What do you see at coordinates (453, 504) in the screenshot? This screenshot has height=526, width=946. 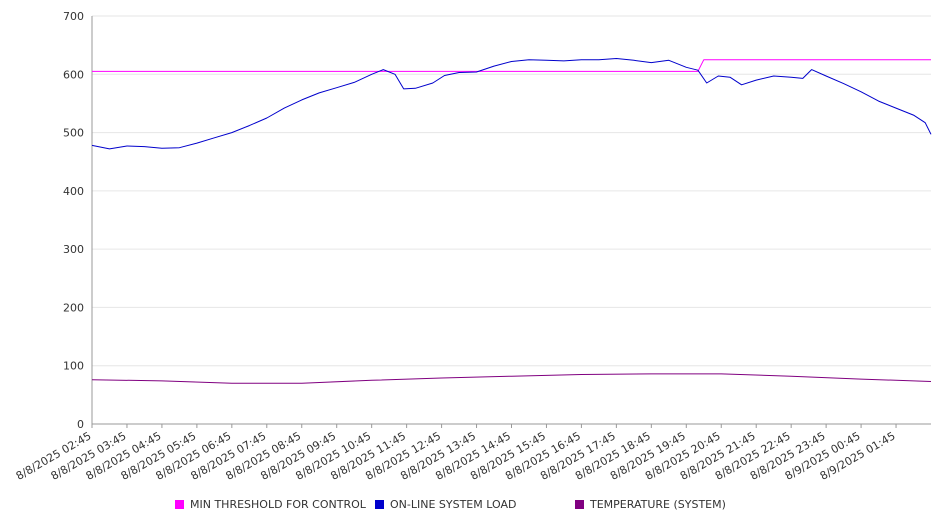 I see `legend-label-system-load: ON-LINE SYSTEM LOAD` at bounding box center [453, 504].